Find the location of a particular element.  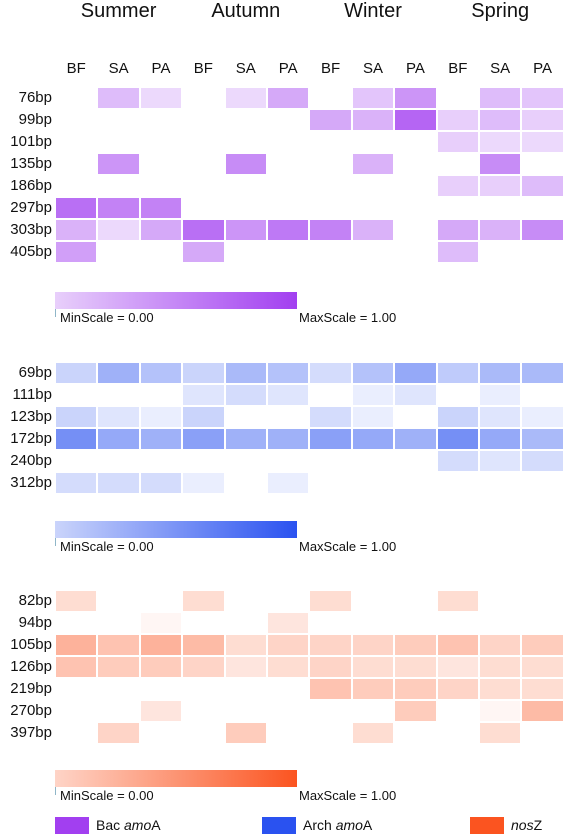

row-label: 270bp is located at coordinates (31, 710).